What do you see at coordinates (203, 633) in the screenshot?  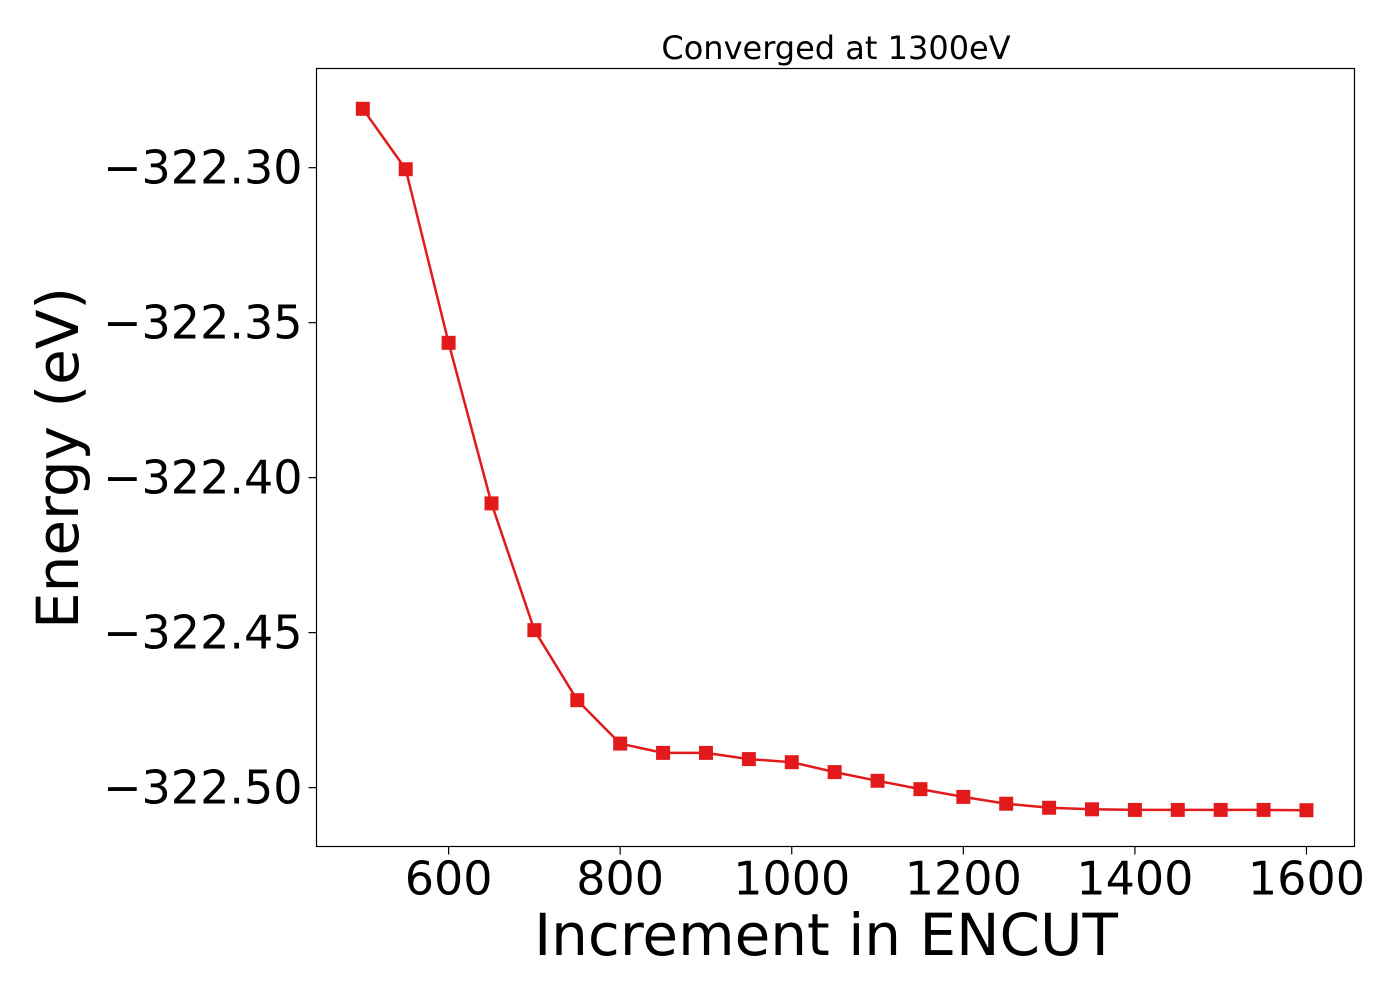 I see `y-tick-label: −322.45` at bounding box center [203, 633].